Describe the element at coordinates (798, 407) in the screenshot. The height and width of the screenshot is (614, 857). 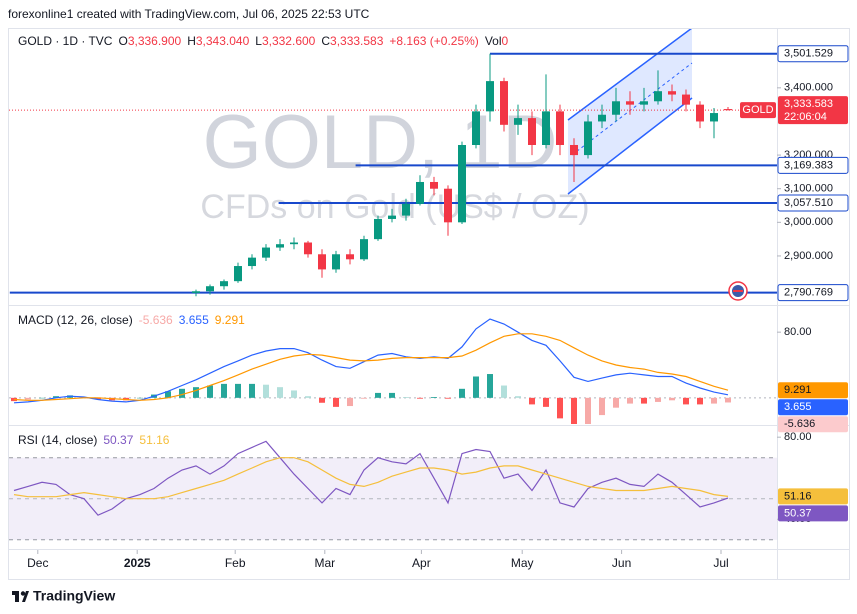
I see `axis-label: 3.655` at that location.